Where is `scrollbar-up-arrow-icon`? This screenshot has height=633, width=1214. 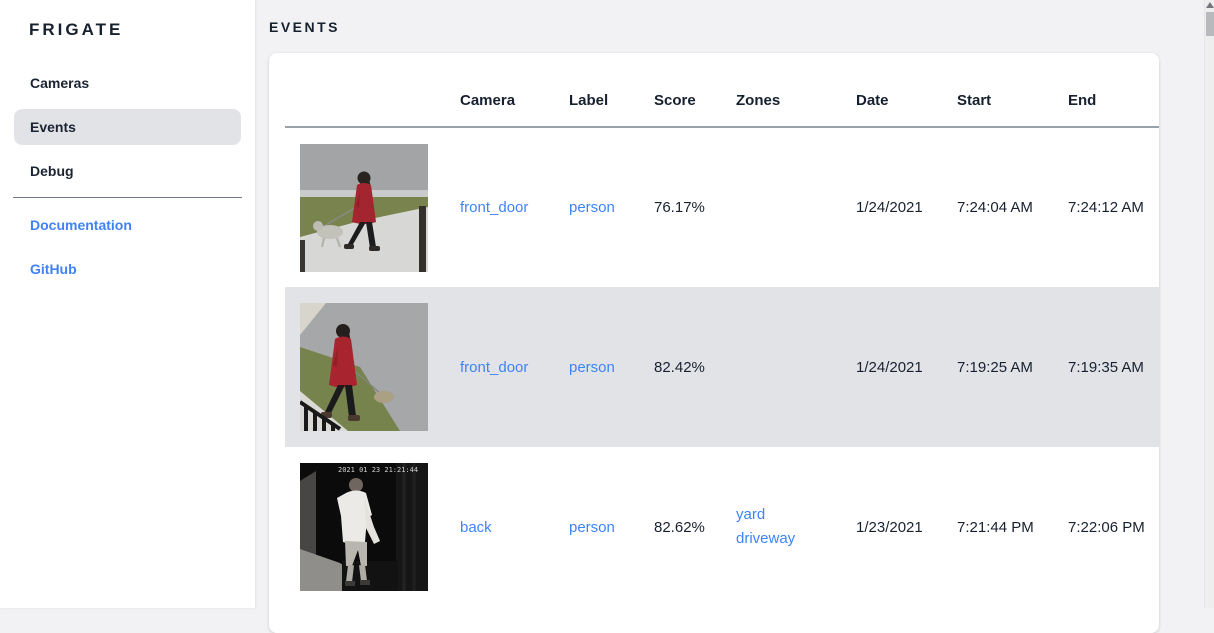 scrollbar-up-arrow-icon is located at coordinates (1209, 5).